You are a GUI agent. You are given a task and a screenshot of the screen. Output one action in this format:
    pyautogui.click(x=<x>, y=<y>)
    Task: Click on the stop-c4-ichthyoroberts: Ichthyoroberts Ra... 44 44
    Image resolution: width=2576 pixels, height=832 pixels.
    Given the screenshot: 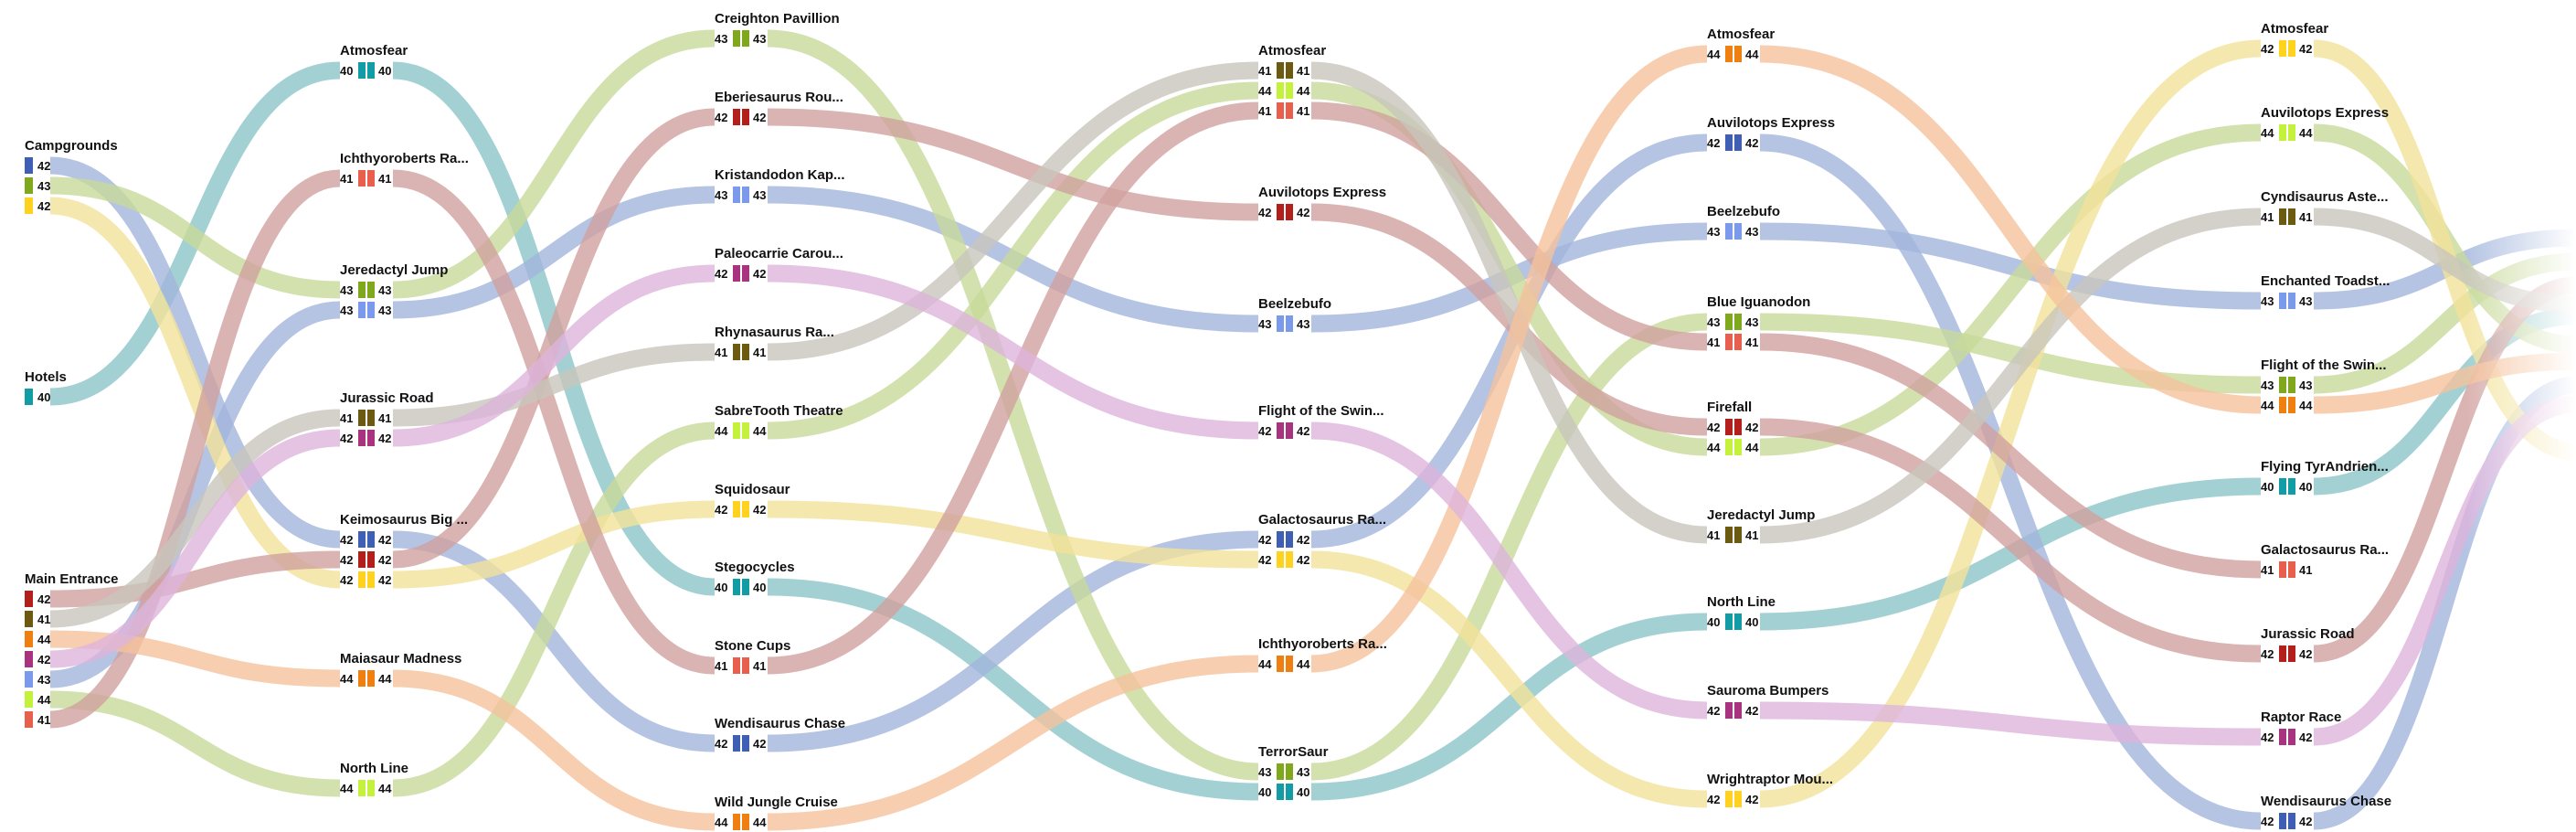 What is the action you would take?
    pyautogui.click(x=1322, y=654)
    